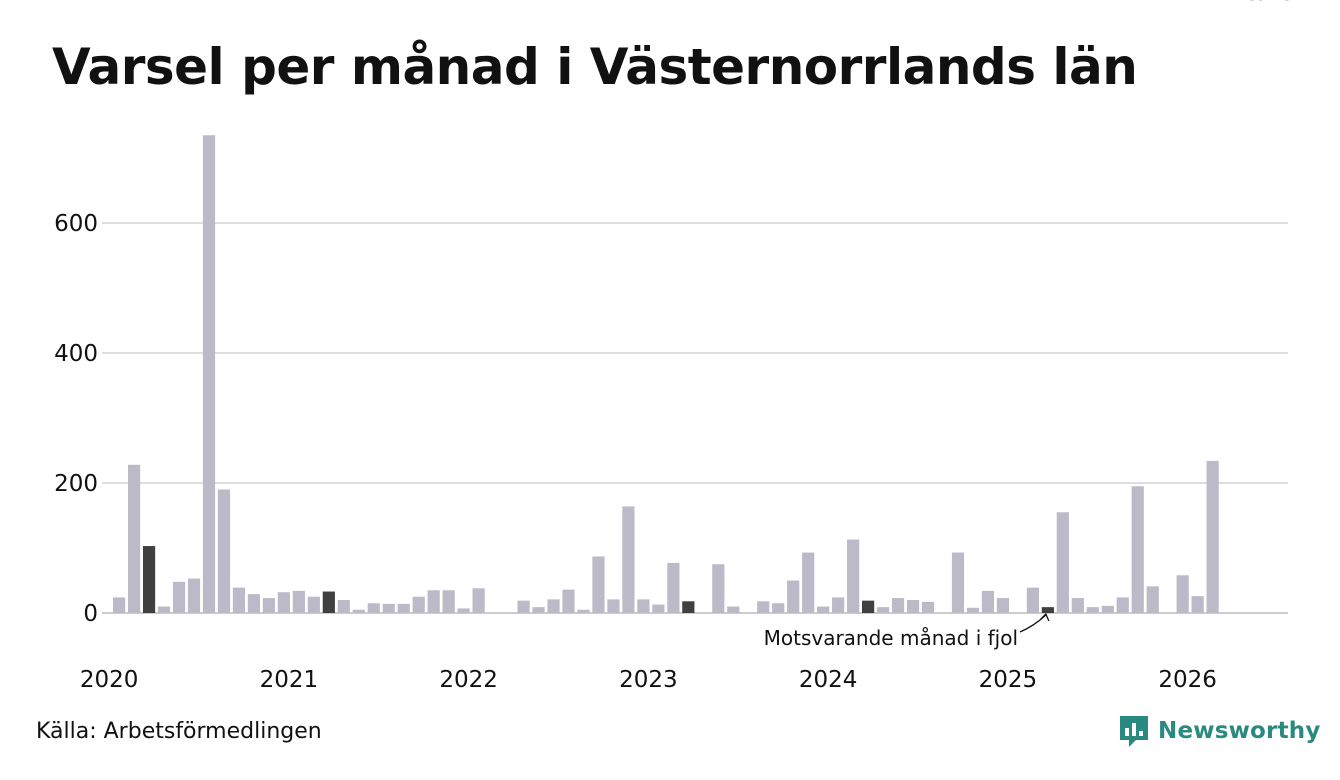 This screenshot has height=780, width=1340. Describe the element at coordinates (1008, 680) in the screenshot. I see `x-tick-label: 2025` at that location.